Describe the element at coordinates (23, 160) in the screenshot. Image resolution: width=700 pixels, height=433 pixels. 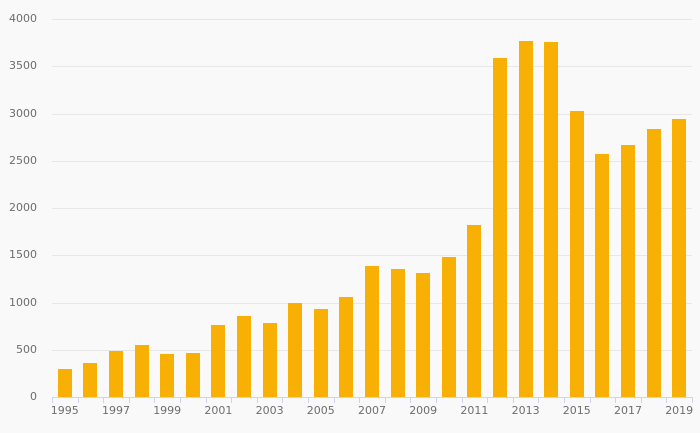
I see `y-axis-label-2500: 2500` at that location.